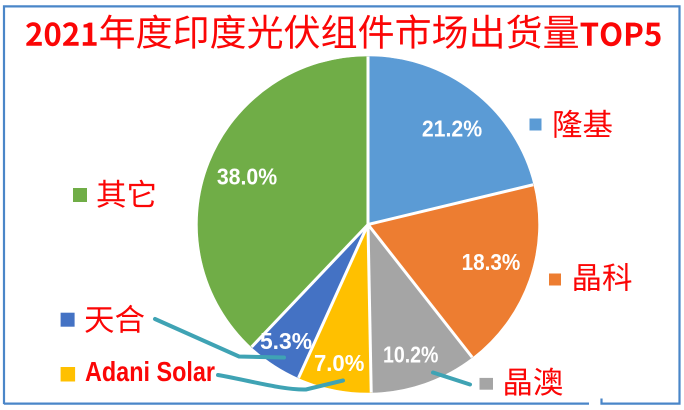 This screenshot has height=410, width=684. What do you see at coordinates (286, 341) in the screenshot?
I see `svg-text: 5.3%` at bounding box center [286, 341].